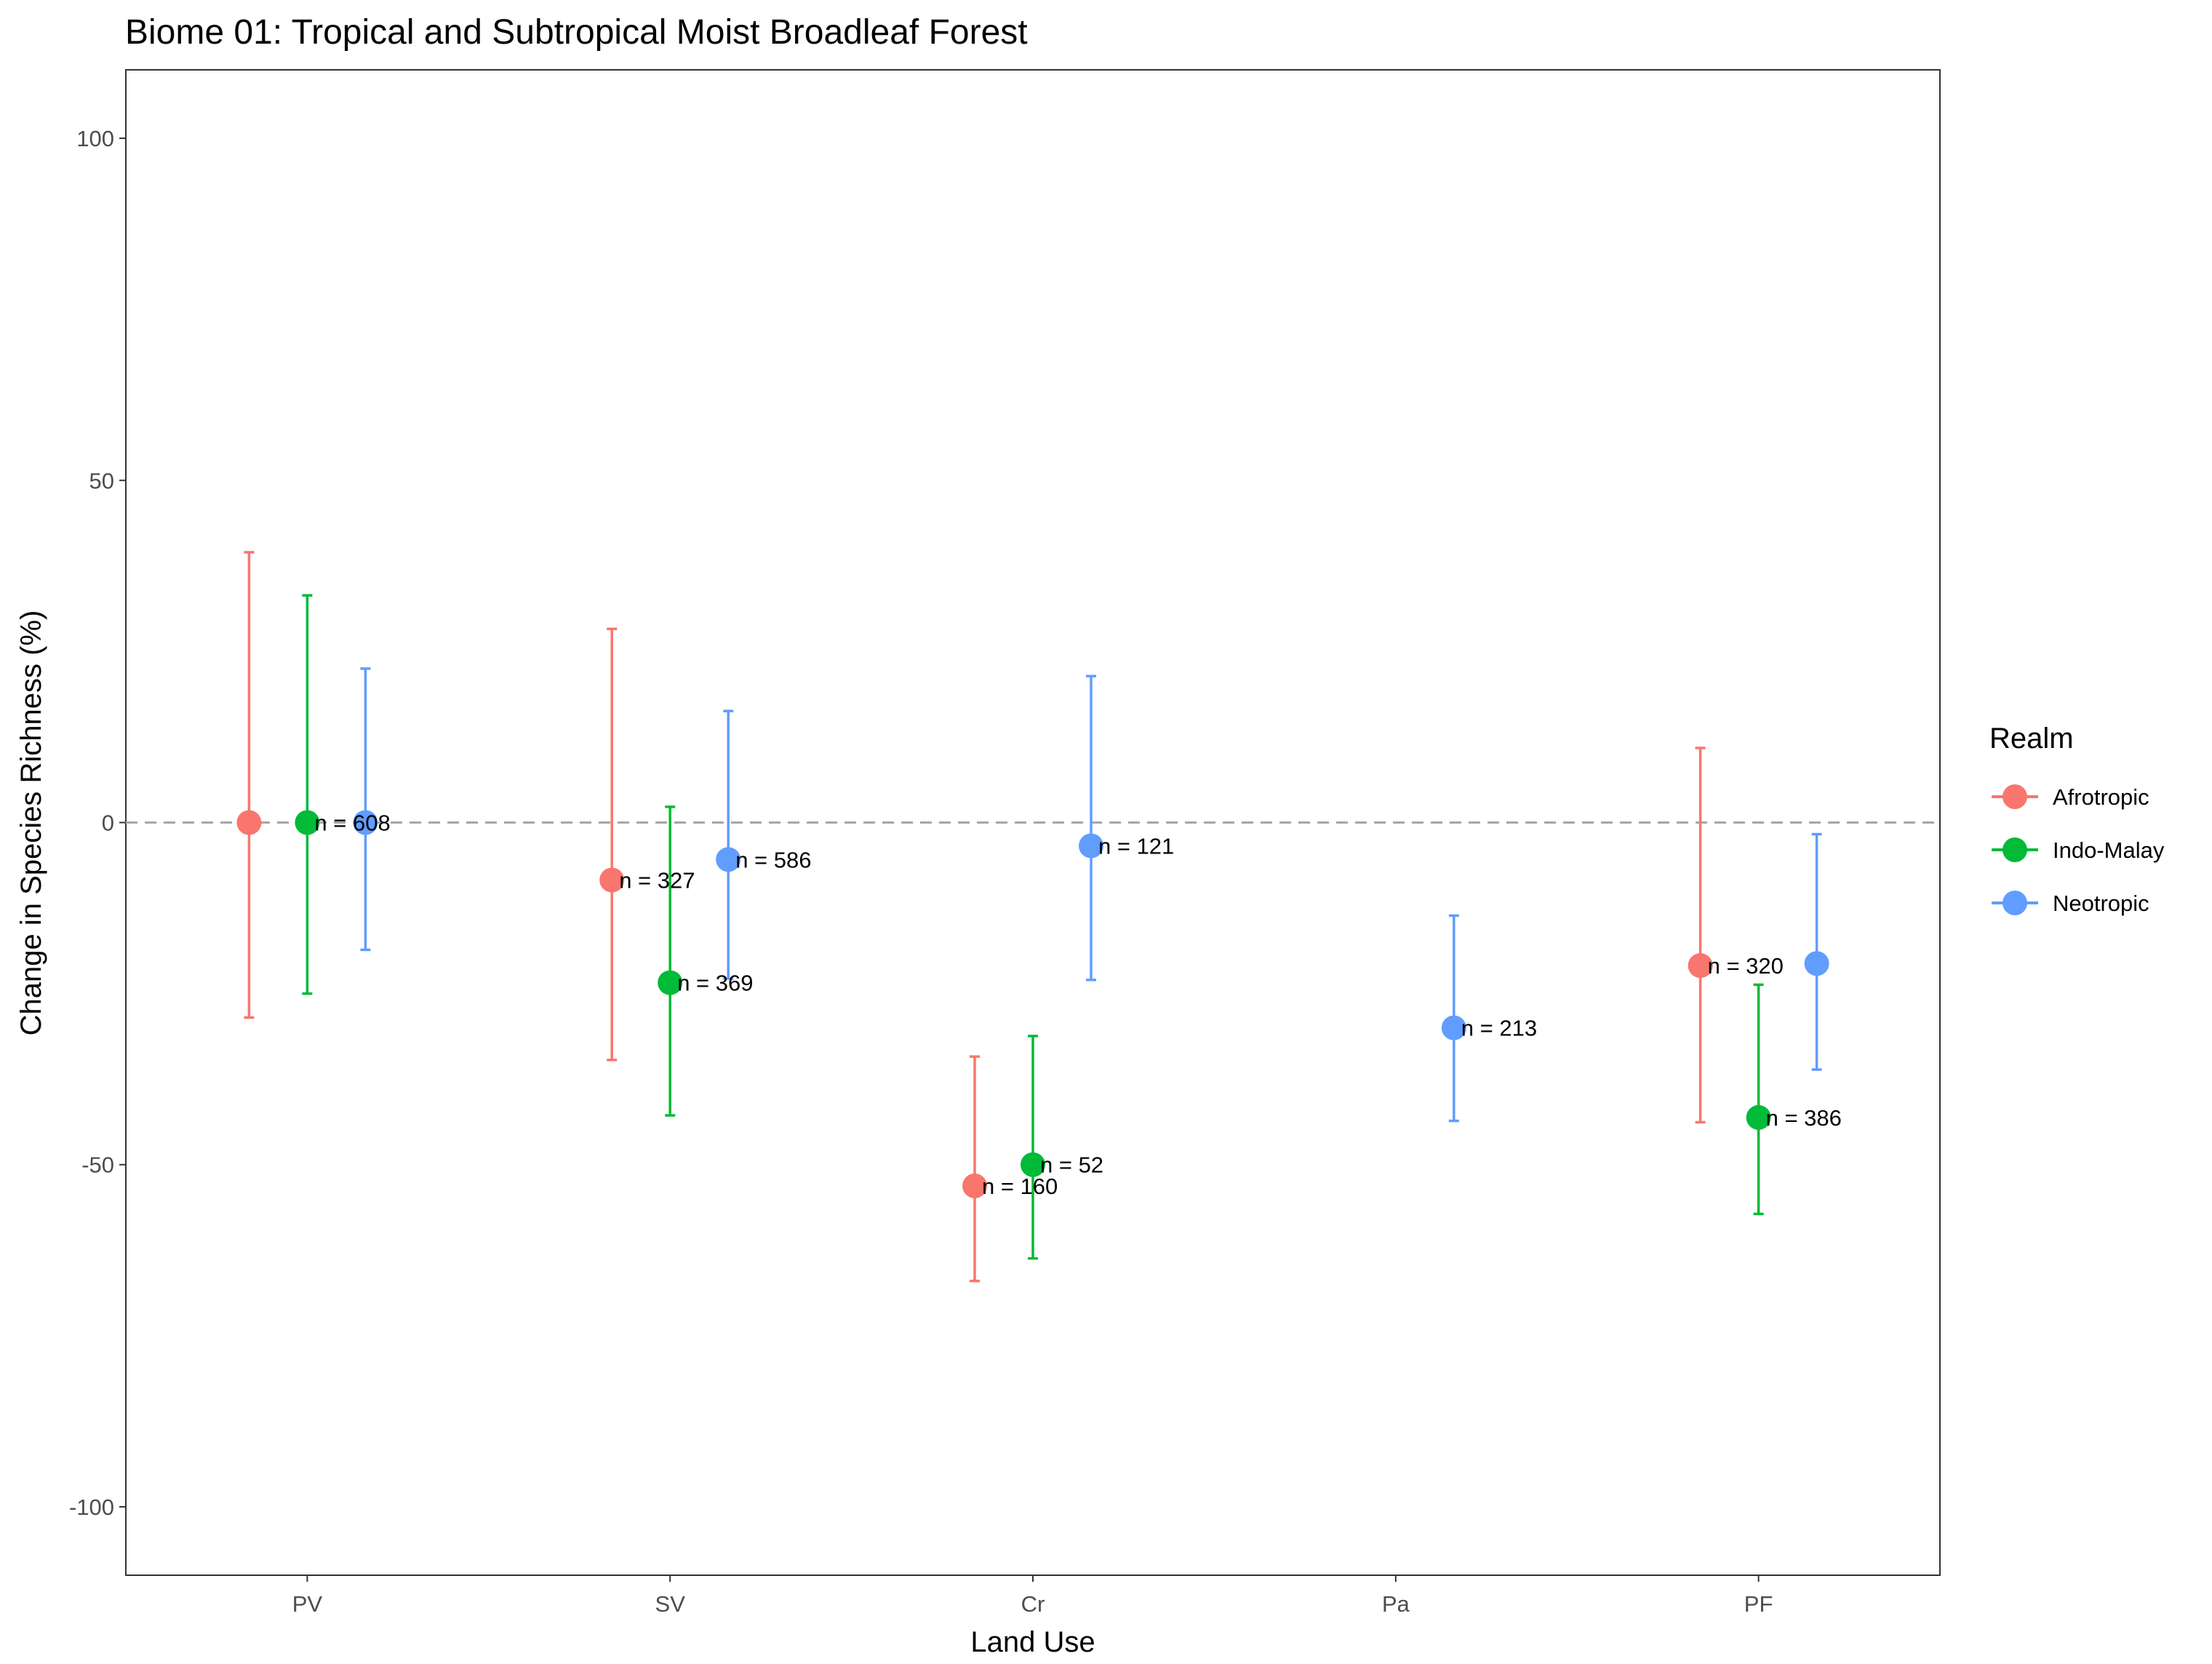 This screenshot has height=1664, width=2212. I want to click on legend-label: Afrotropic, so click(2101, 797).